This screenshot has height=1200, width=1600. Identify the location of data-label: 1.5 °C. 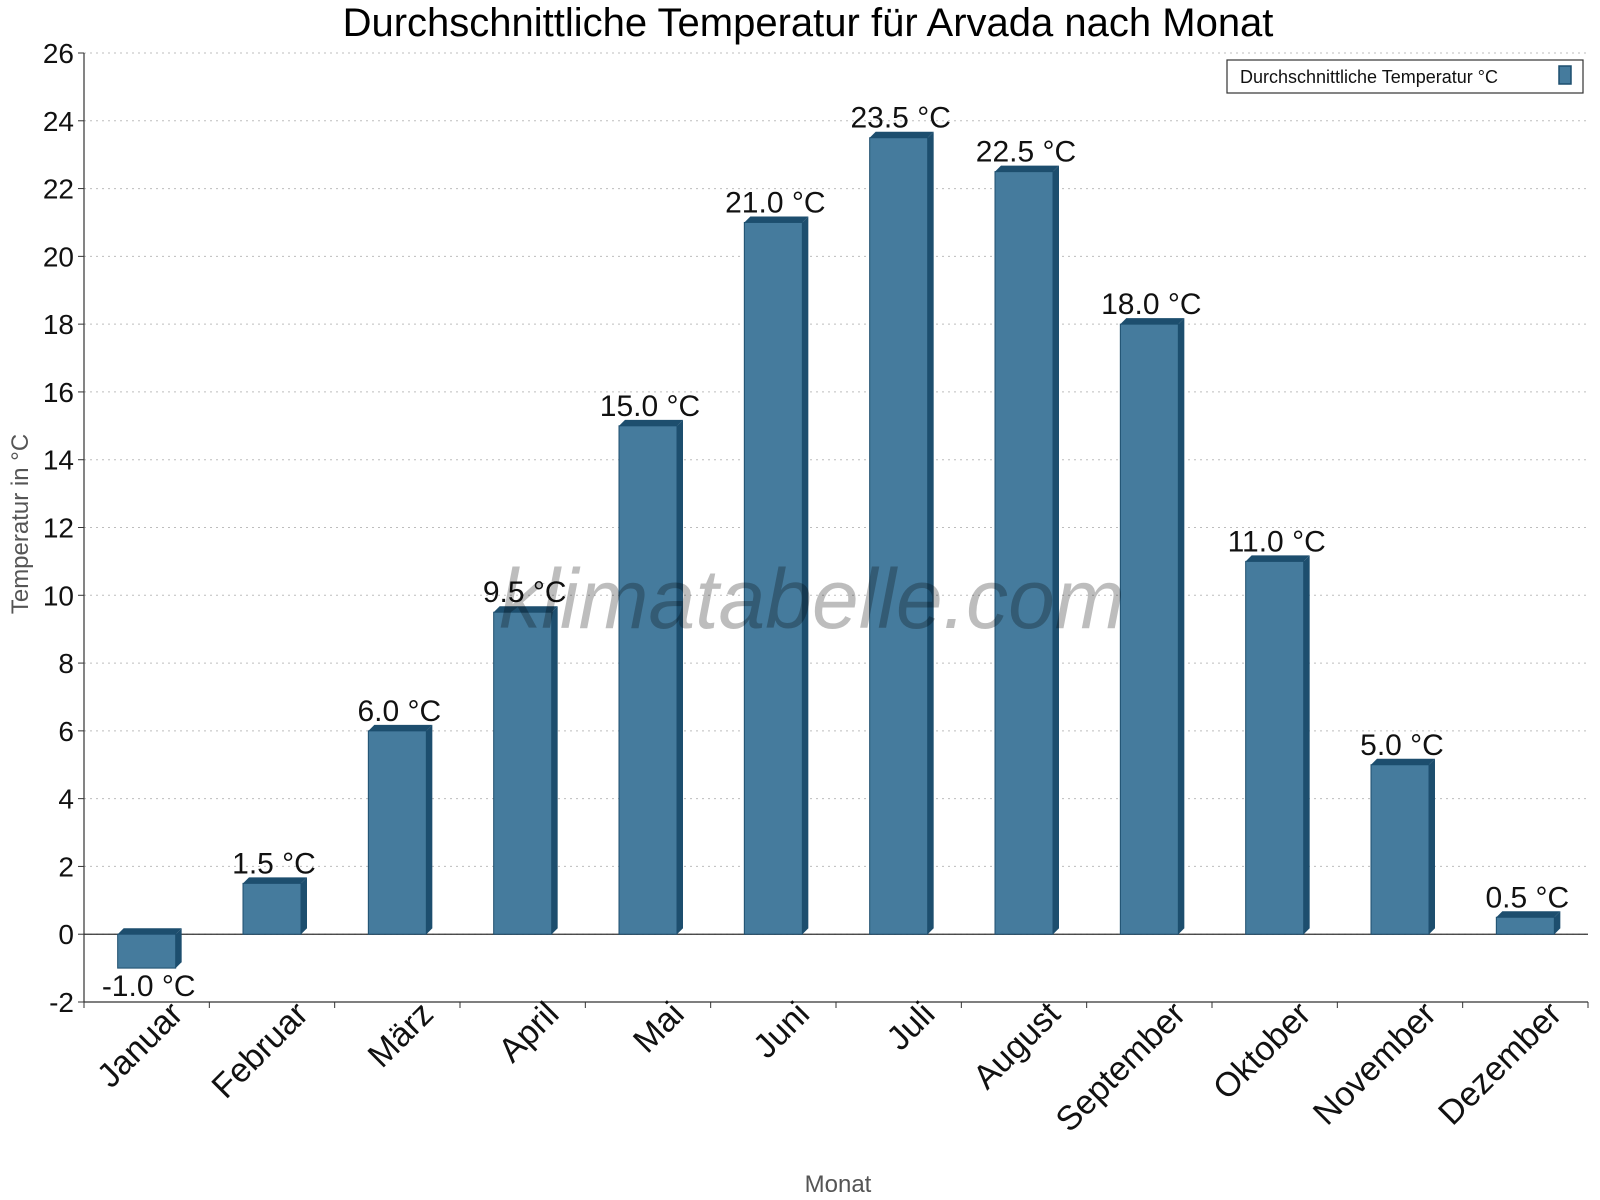
(274, 863).